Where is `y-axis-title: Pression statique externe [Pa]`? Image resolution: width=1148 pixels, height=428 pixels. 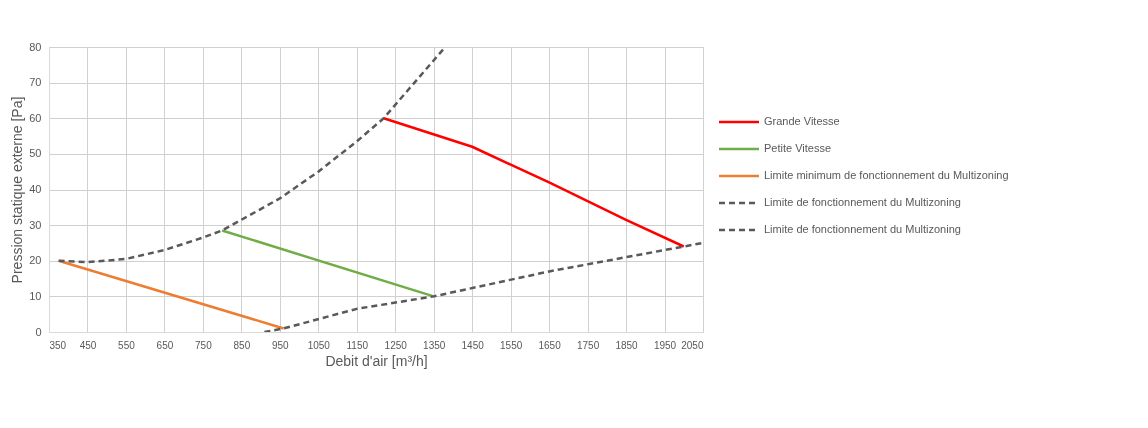 y-axis-title: Pression statique externe [Pa] is located at coordinates (17, 190).